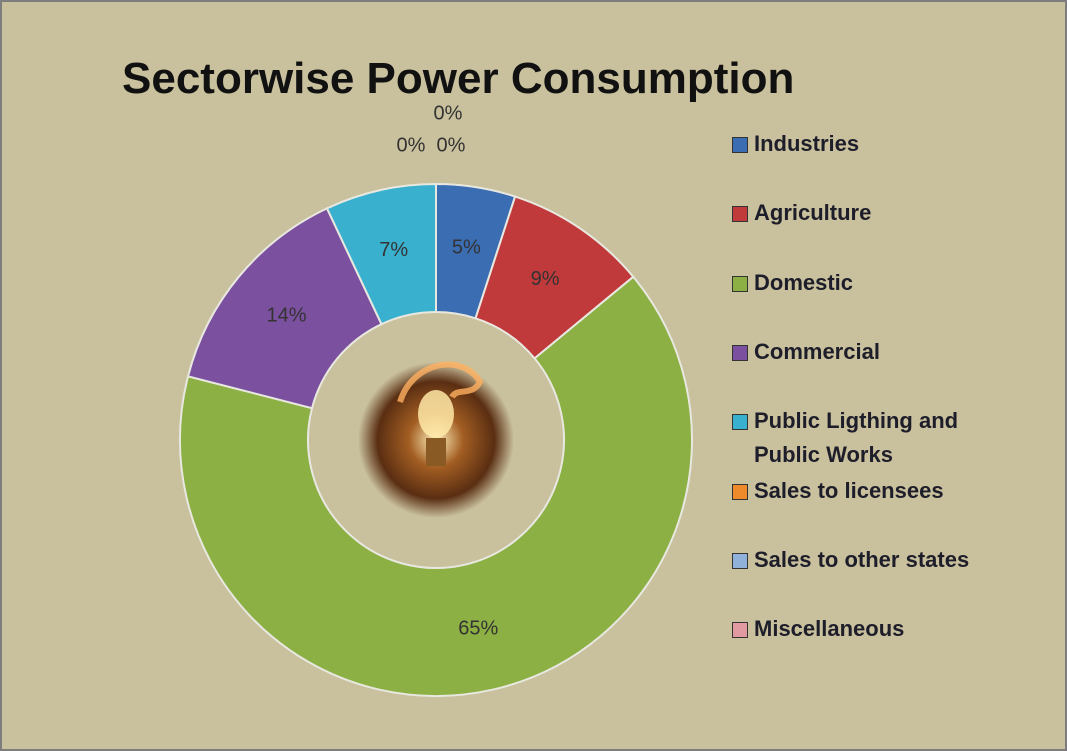  What do you see at coordinates (458, 78) in the screenshot?
I see `chart-title: Sectorwise Power Consumption` at bounding box center [458, 78].